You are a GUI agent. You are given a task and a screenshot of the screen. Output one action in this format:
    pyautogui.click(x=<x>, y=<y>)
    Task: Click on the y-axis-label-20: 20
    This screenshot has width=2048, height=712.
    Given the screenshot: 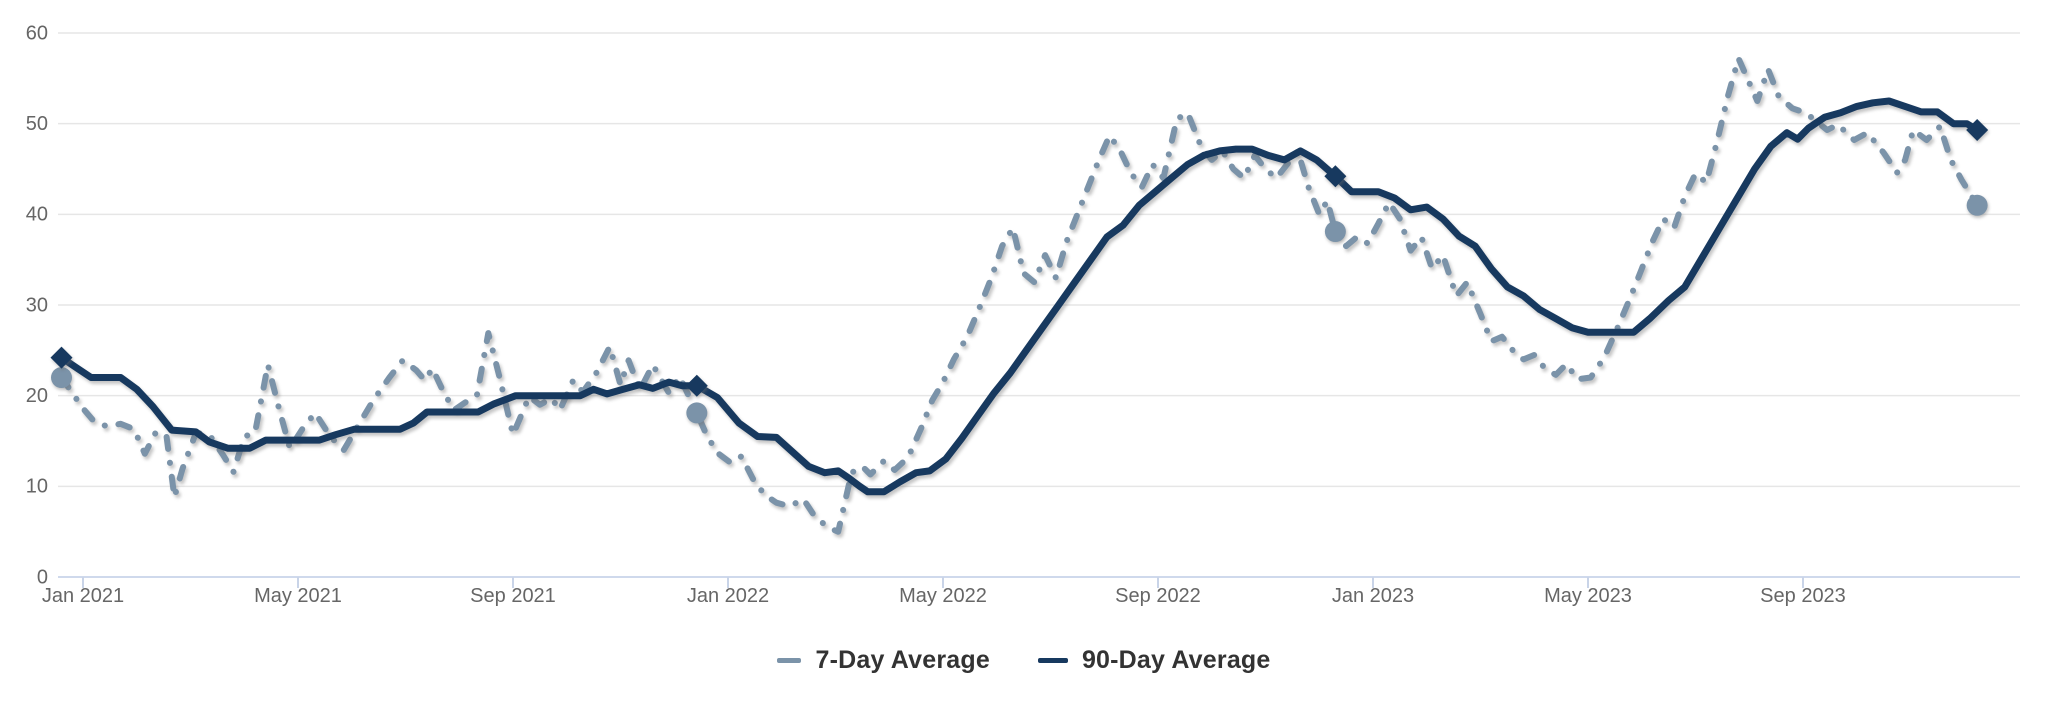 What is the action you would take?
    pyautogui.click(x=37, y=396)
    